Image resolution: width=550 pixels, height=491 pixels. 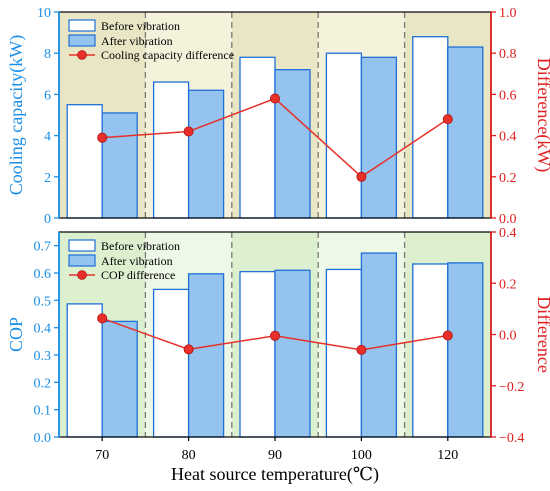 What do you see at coordinates (47, 54) in the screenshot?
I see `left-tick-label: 8` at bounding box center [47, 54].